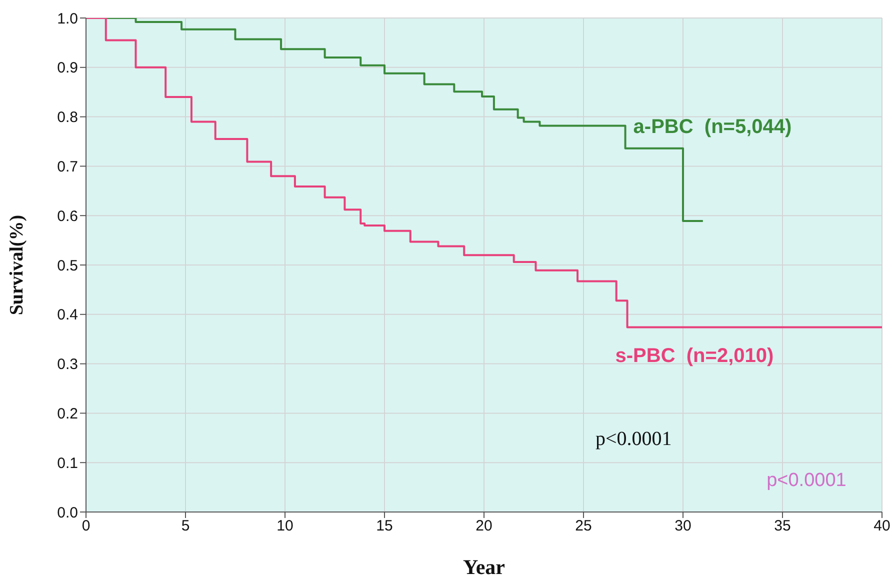  What do you see at coordinates (882, 526) in the screenshot?
I see `x-tick-label: 40` at bounding box center [882, 526].